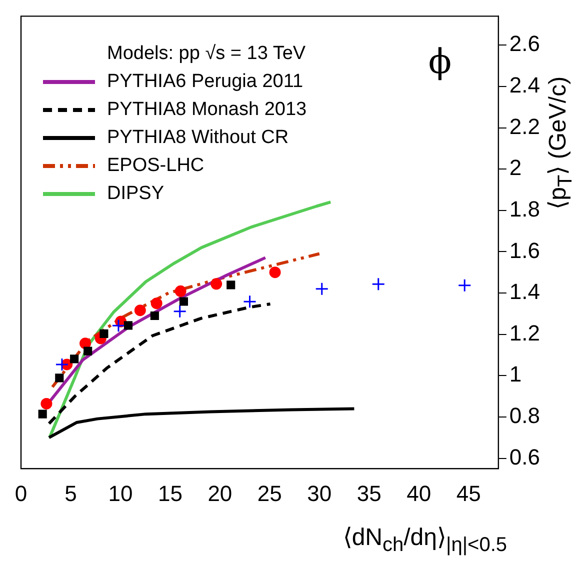 This screenshot has width=577, height=561. Describe the element at coordinates (440, 62) in the screenshot. I see `annotation: ϕ` at that location.